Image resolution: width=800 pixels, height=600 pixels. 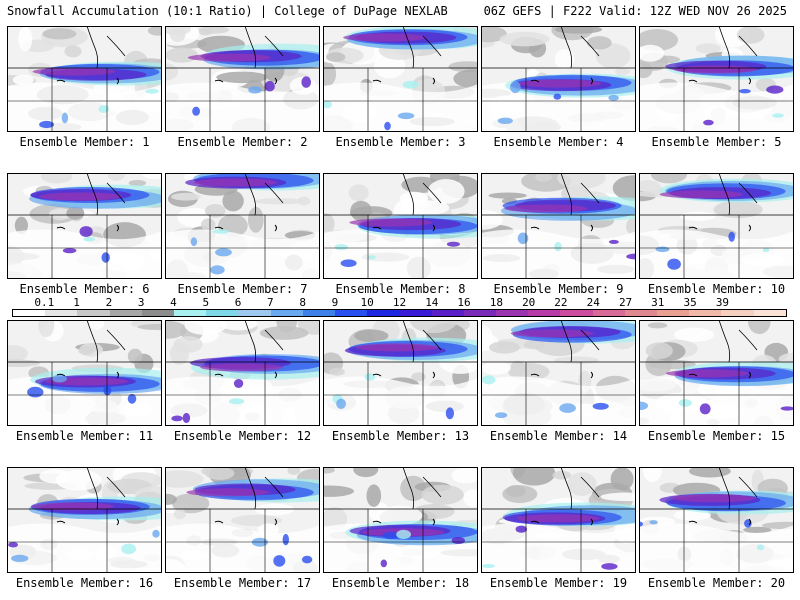 What do you see at coordinates (335, 302) in the screenshot?
I see `colorbar-tick-label: 9` at bounding box center [335, 302].